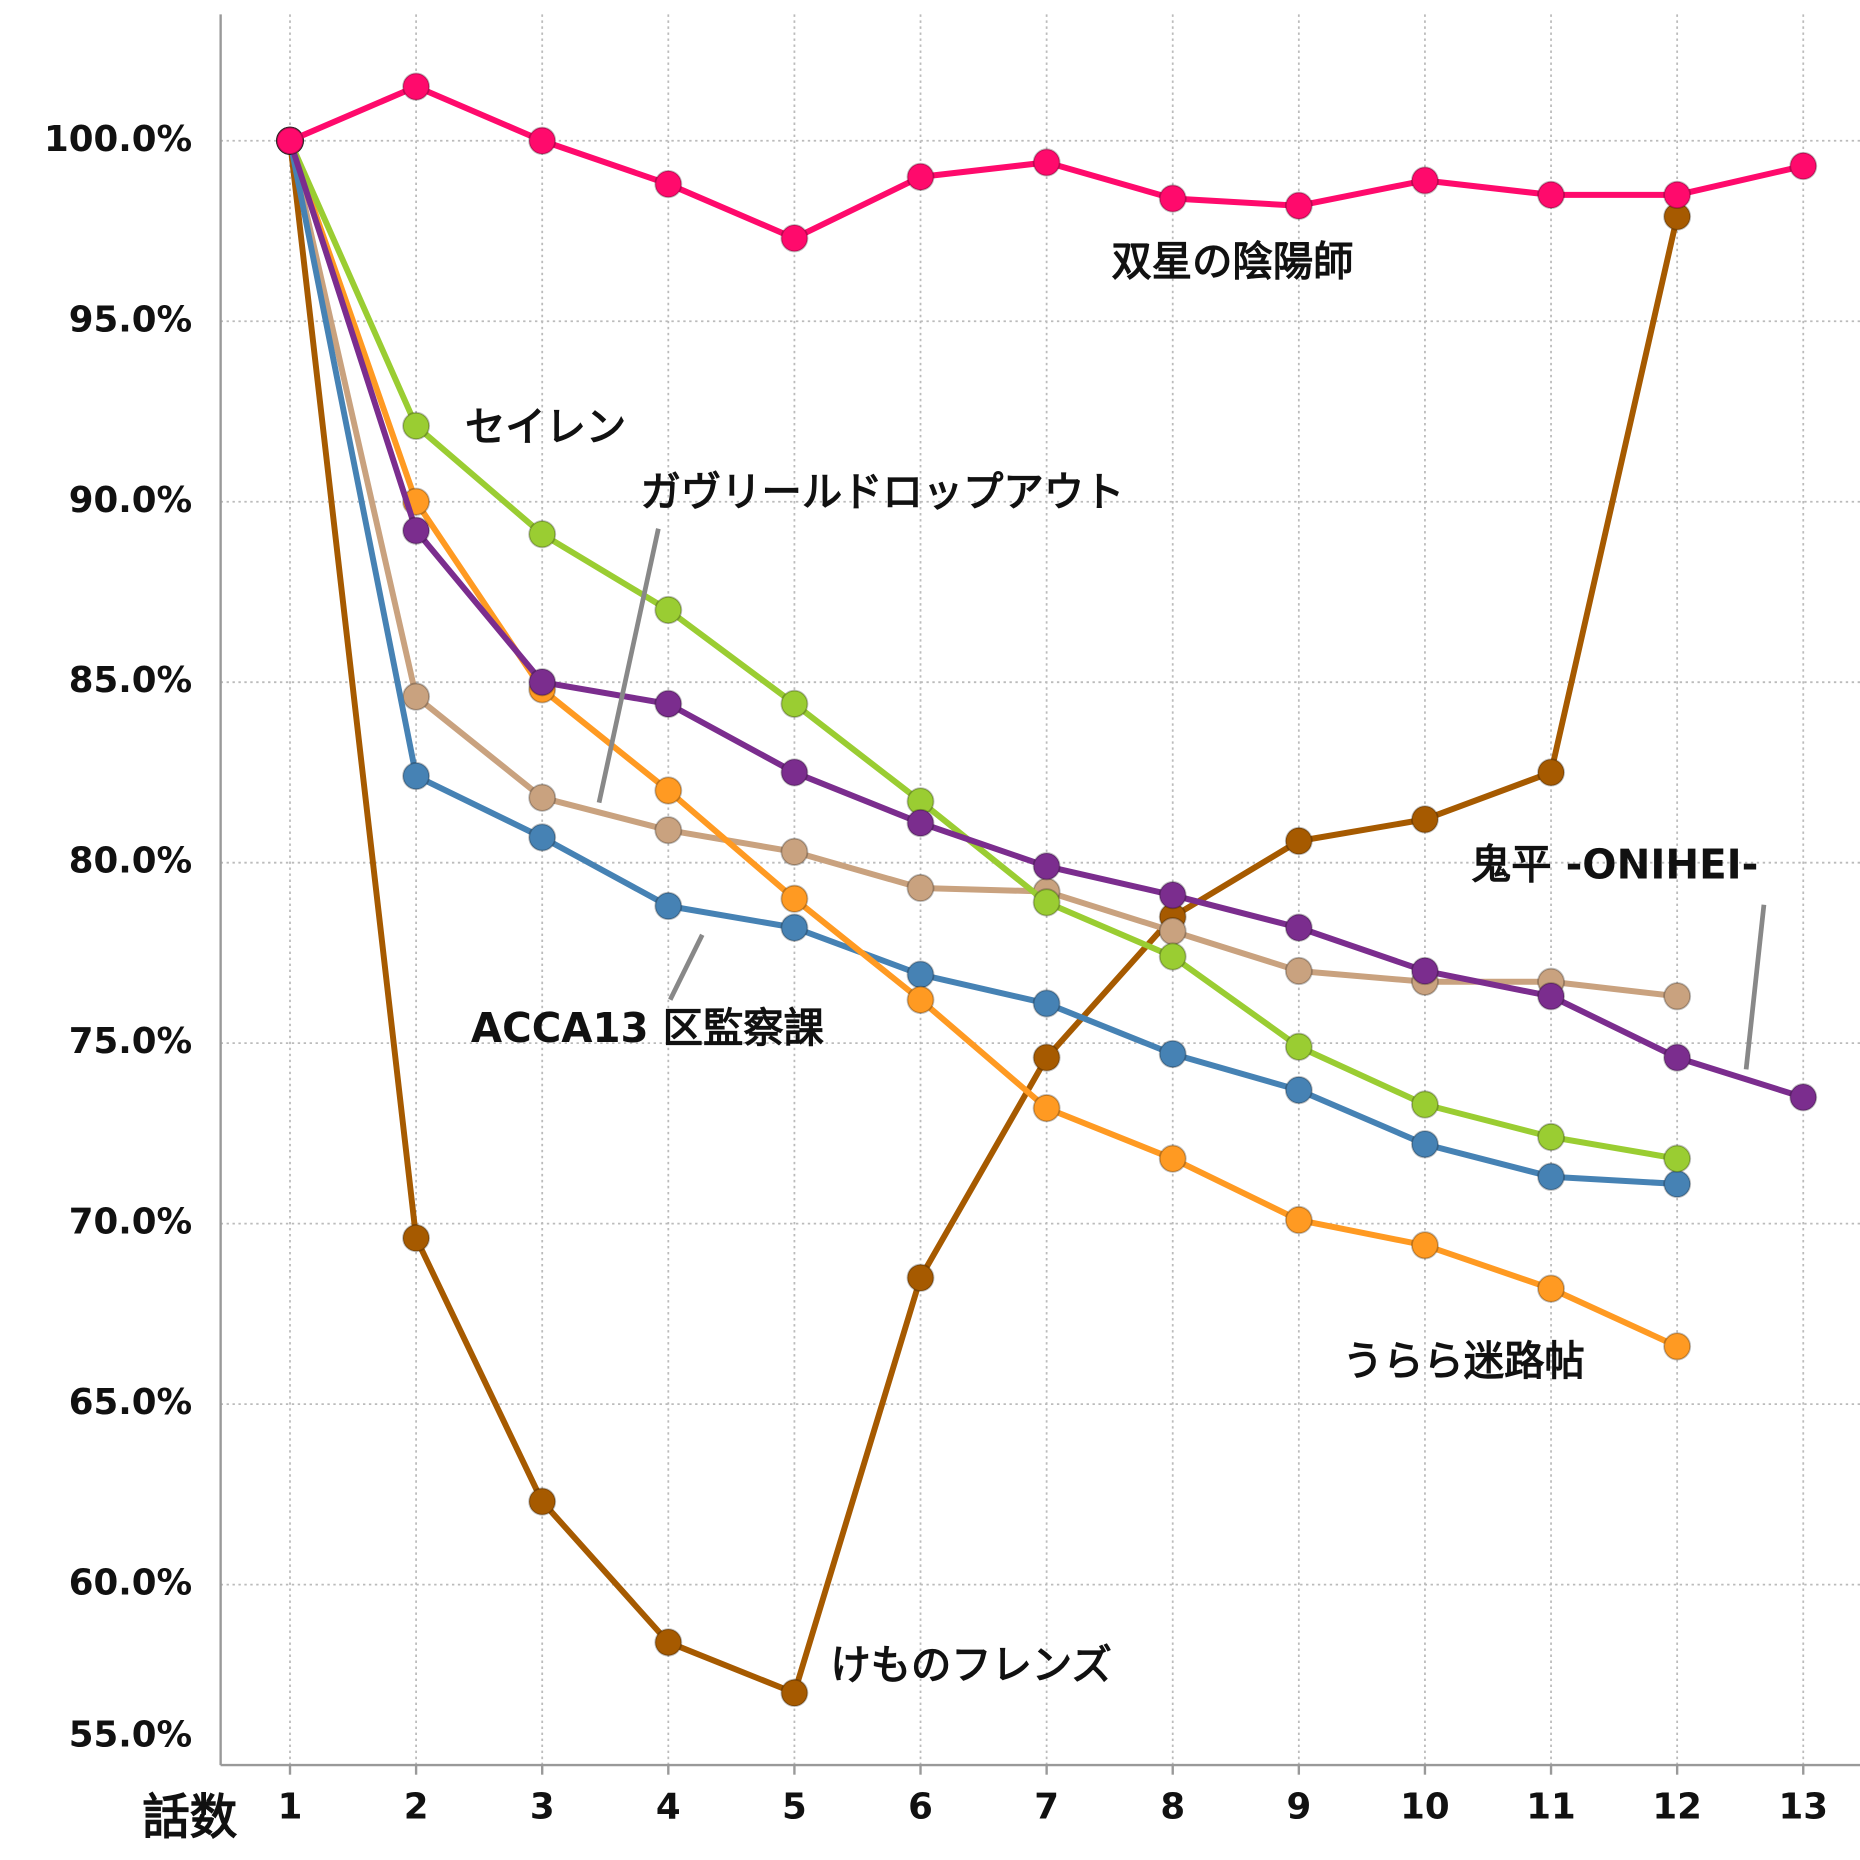 This screenshot has height=1860, width=1860. What do you see at coordinates (542, 1806) in the screenshot?
I see `x-tick-label: 3` at bounding box center [542, 1806].